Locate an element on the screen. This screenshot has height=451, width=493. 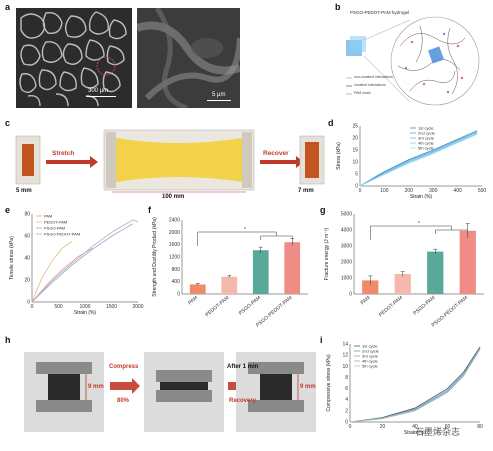
y-tick-label: 4000 is located at coordinates (346, 231).